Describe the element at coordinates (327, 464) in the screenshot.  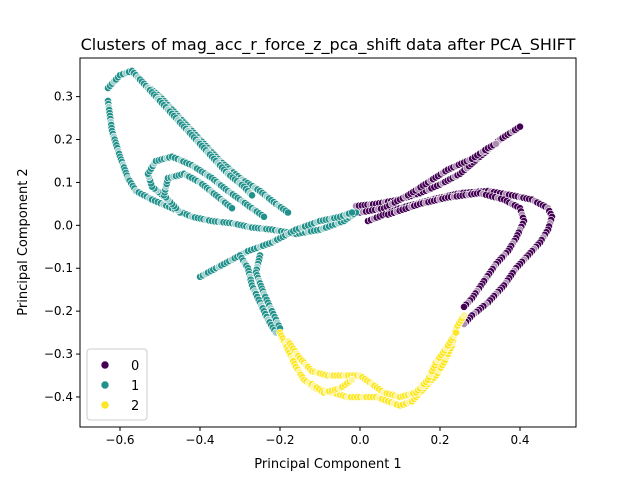
I see `x-axis-label: Principal Component 1` at that location.